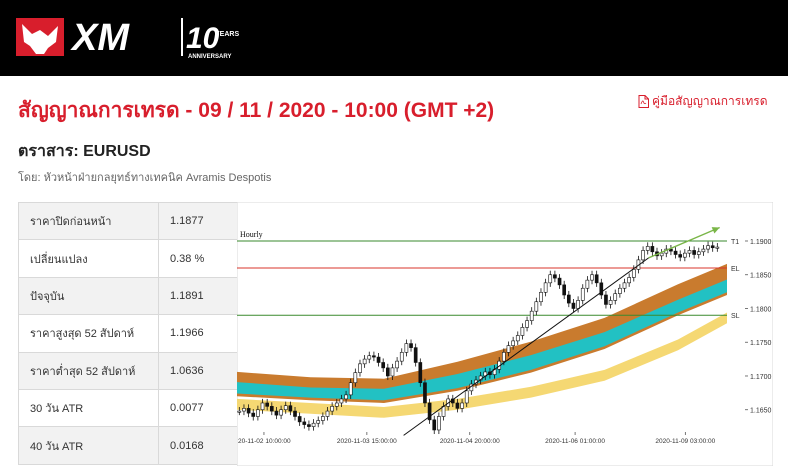  What do you see at coordinates (251, 234) in the screenshot?
I see `chart-timeframe-label: Hourly` at bounding box center [251, 234].